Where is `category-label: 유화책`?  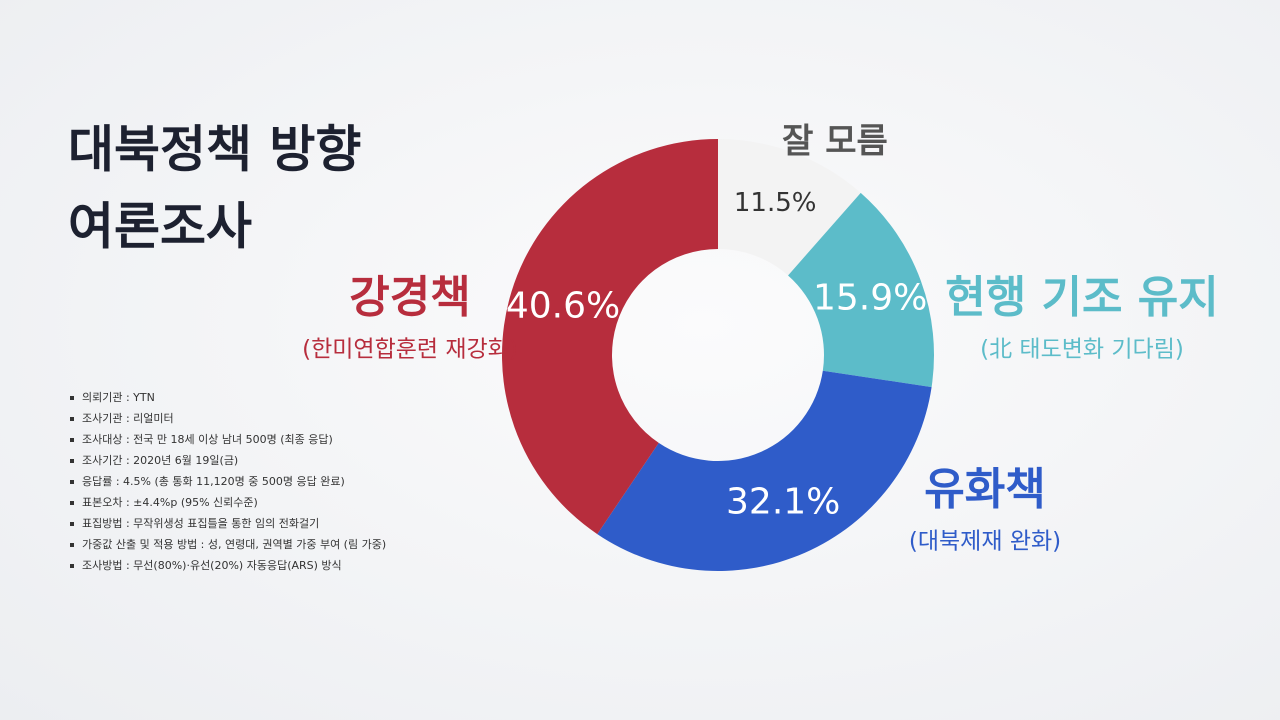 category-label: 유화책 is located at coordinates (984, 489).